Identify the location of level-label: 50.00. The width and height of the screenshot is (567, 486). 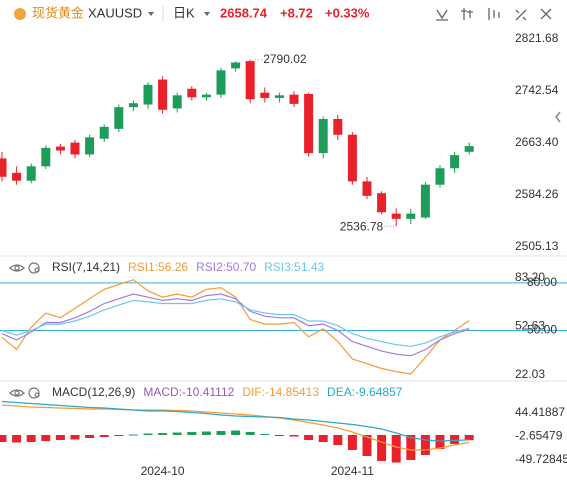
(542, 330).